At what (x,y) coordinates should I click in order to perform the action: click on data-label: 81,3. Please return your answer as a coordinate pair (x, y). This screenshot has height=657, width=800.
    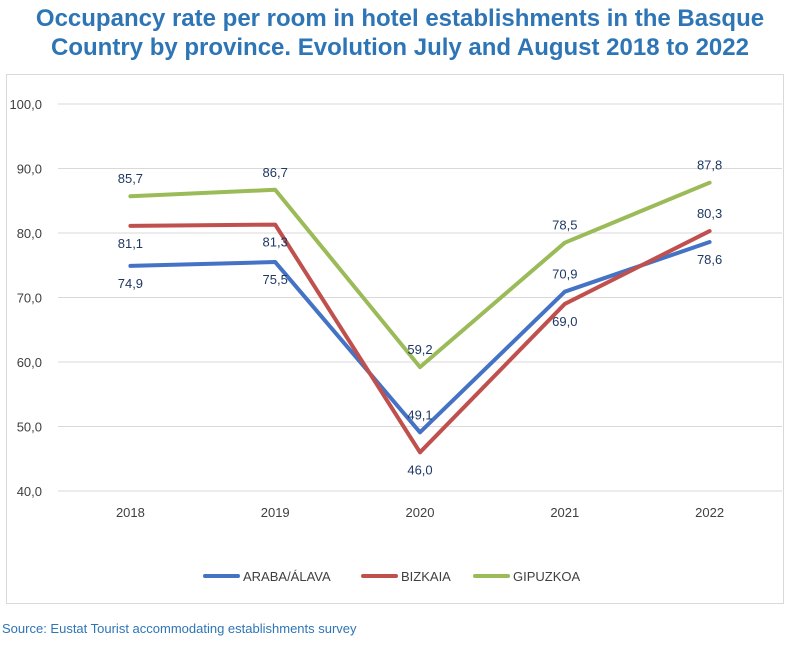
    Looking at the image, I should click on (275, 242).